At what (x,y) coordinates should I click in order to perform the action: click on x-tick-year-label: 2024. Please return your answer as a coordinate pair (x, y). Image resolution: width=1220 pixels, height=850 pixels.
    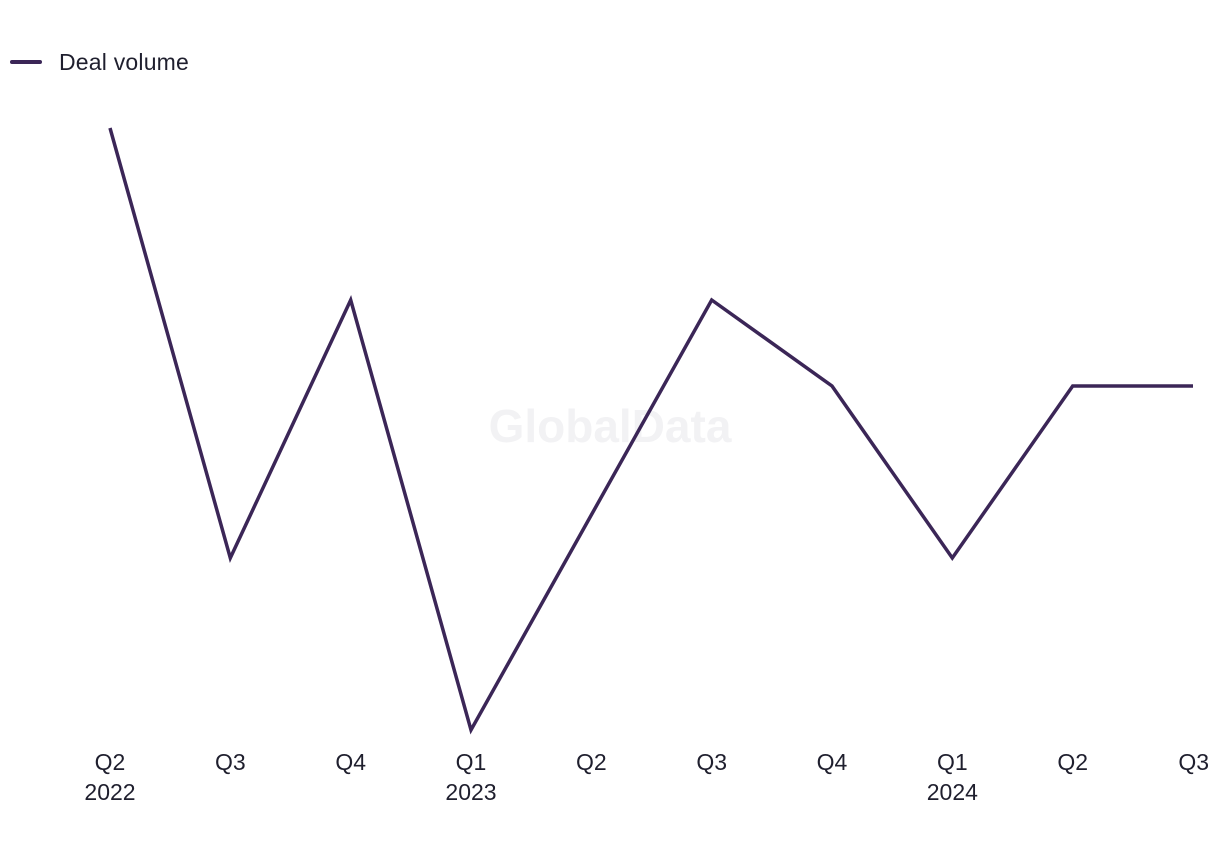
    Looking at the image, I should click on (952, 792).